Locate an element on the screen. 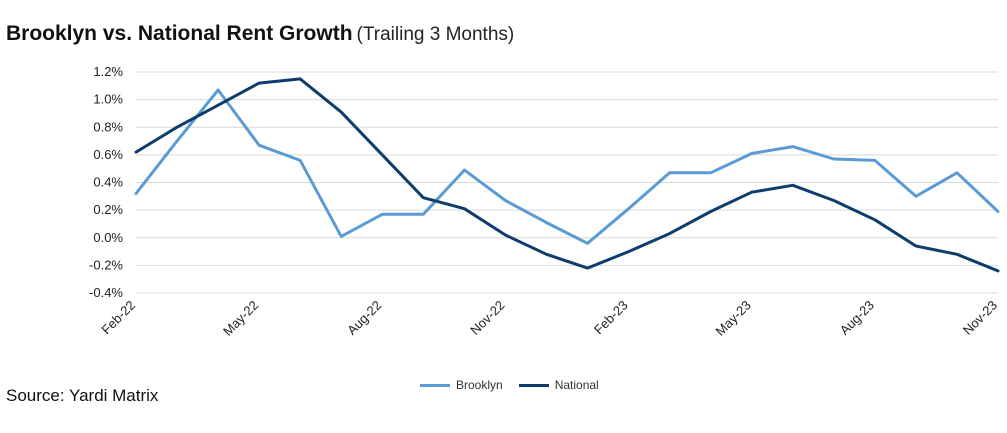 This screenshot has width=1007, height=433. legend-item-brooklyn: Brooklyn is located at coordinates (461, 385).